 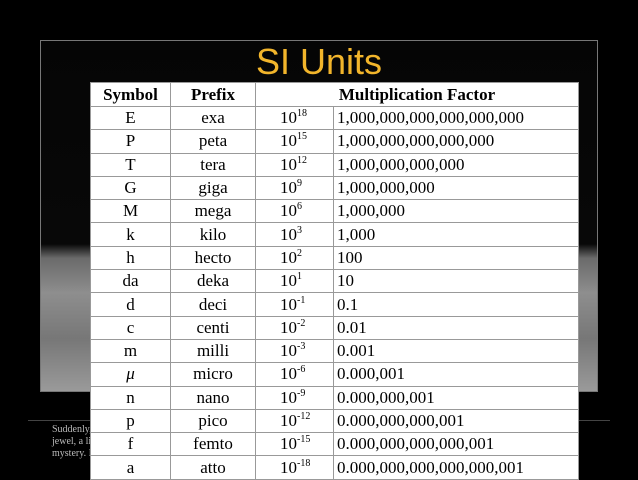 What do you see at coordinates (456, 421) in the screenshot?
I see `factor-cell: 0.000,000,000,001` at bounding box center [456, 421].